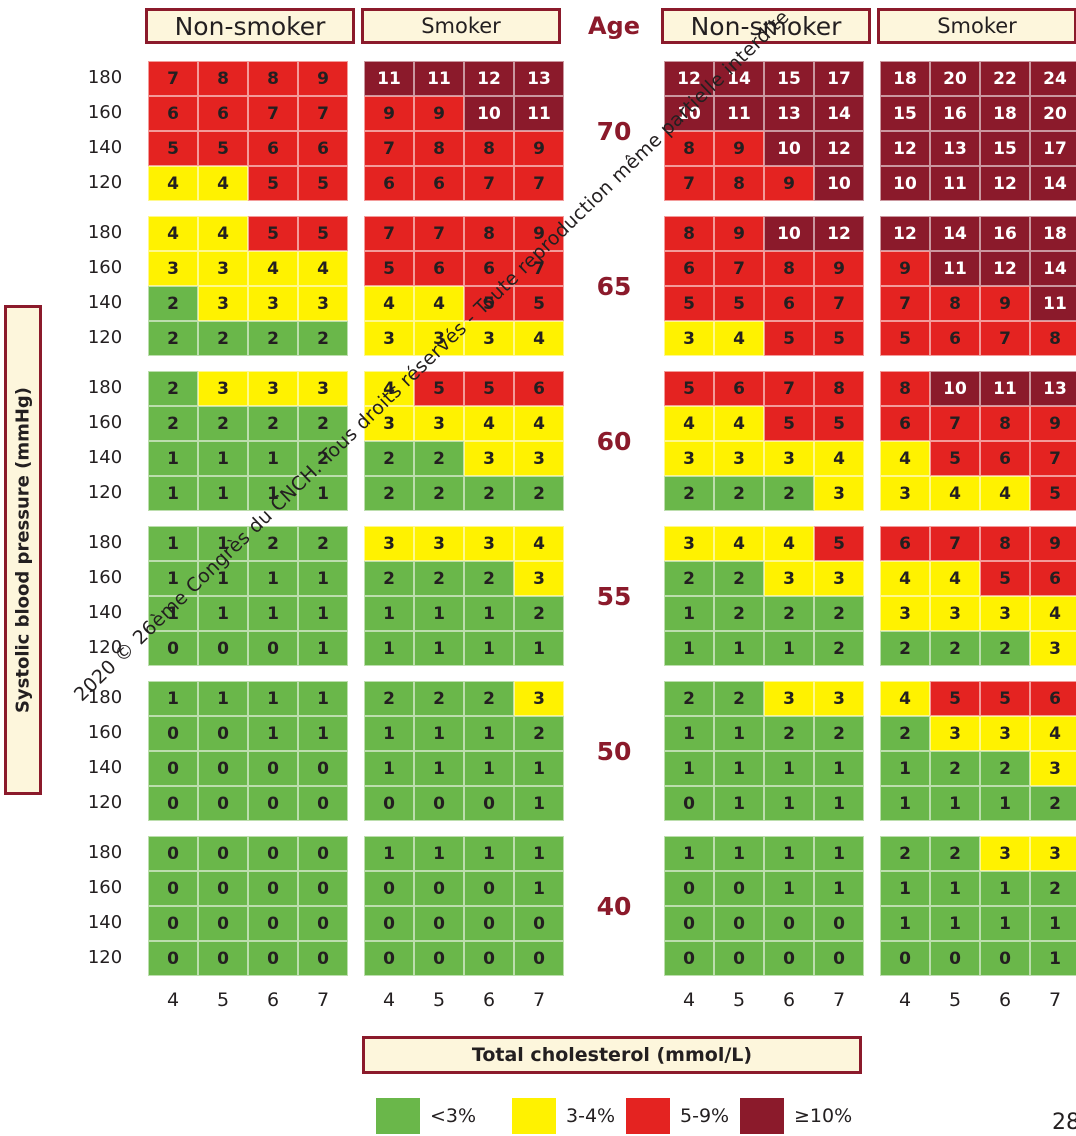 This screenshot has height=1136, width=1076. What do you see at coordinates (823, 1116) in the screenshot?
I see `legend-label: ≥10%` at bounding box center [823, 1116].